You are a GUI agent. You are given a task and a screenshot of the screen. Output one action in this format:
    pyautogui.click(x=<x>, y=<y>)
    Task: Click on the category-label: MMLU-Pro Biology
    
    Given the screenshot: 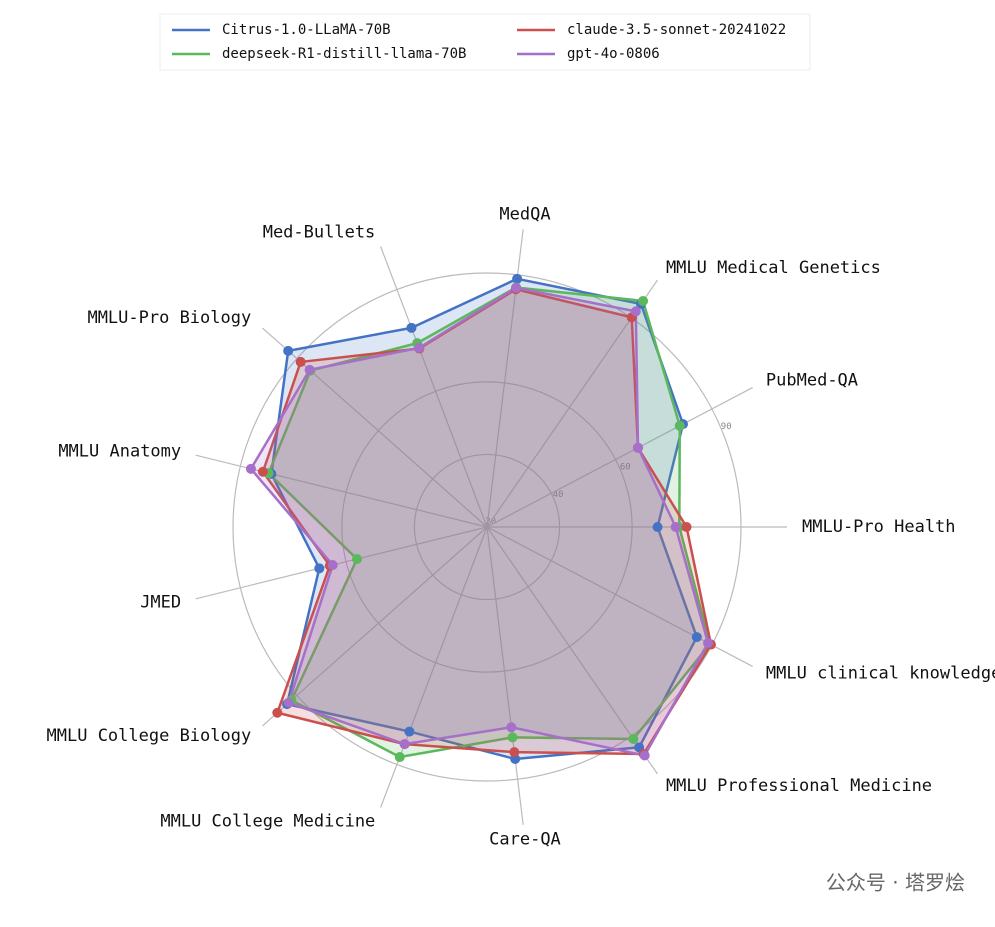 What is the action you would take?
    pyautogui.click(x=169, y=318)
    